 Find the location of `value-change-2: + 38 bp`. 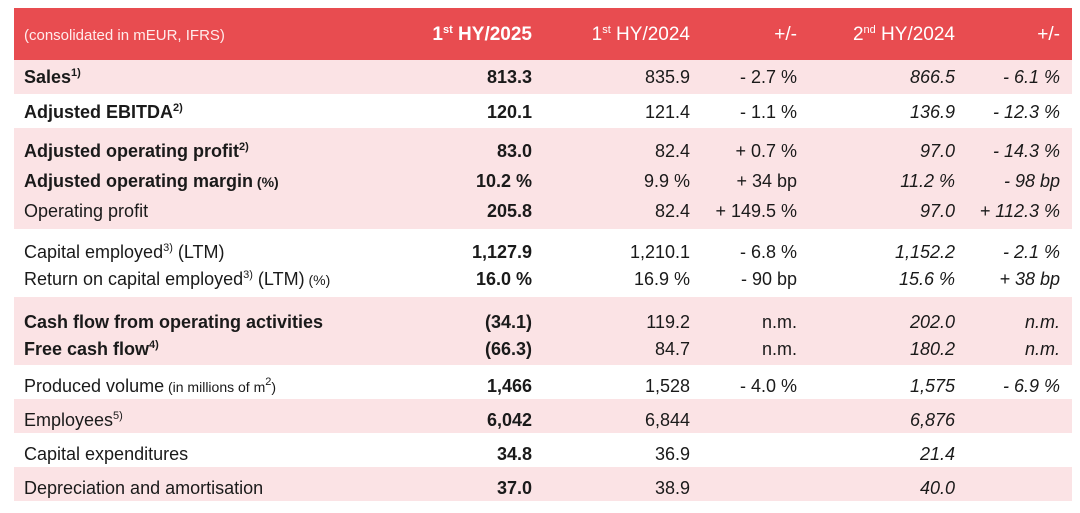

value-change-2: + 38 bp is located at coordinates (1029, 279).